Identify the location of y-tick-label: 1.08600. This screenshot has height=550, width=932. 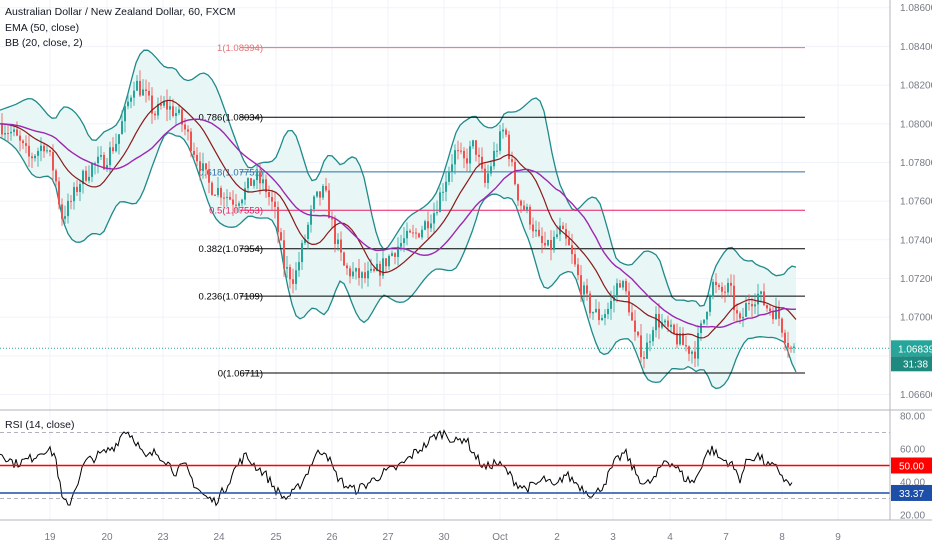
(916, 8).